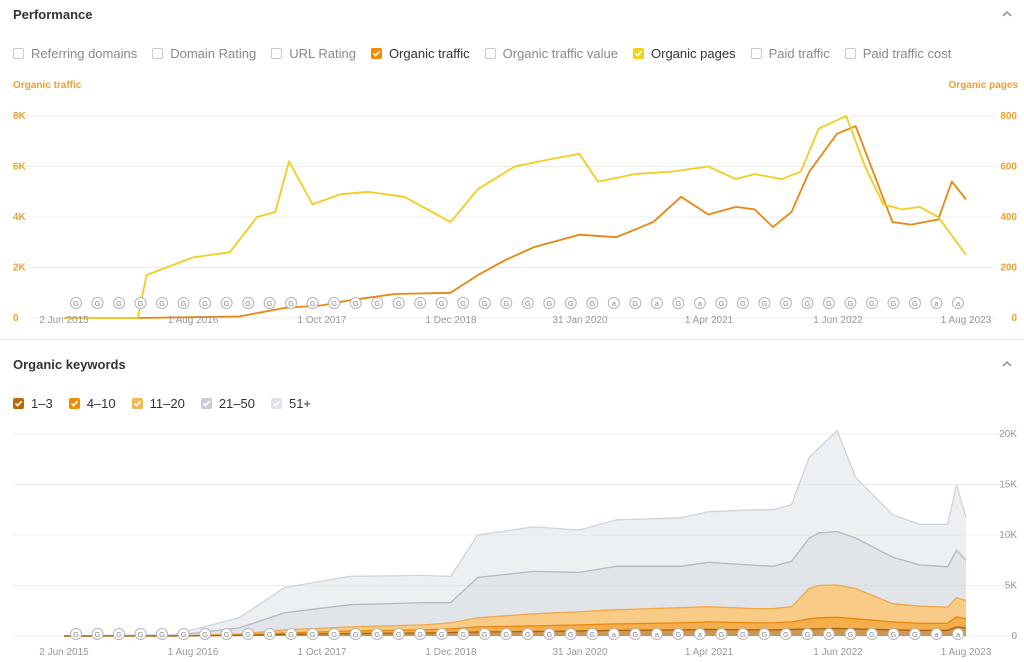 The height and width of the screenshot is (662, 1024). I want to click on metric-label: Paid traffic, so click(799, 53).